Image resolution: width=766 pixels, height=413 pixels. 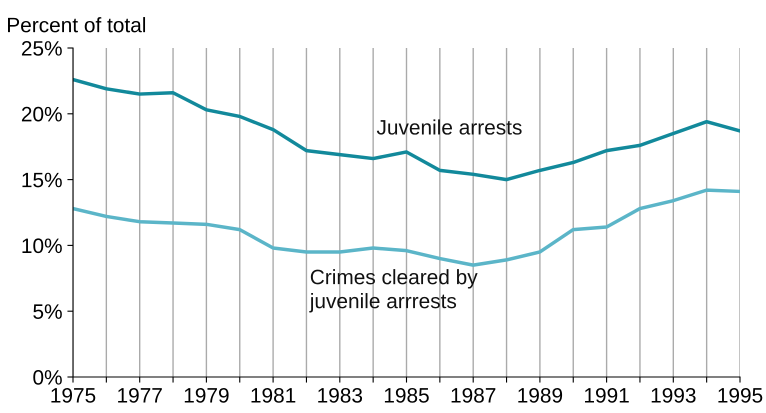 I want to click on x-tick-label: 1975, so click(x=73, y=395).